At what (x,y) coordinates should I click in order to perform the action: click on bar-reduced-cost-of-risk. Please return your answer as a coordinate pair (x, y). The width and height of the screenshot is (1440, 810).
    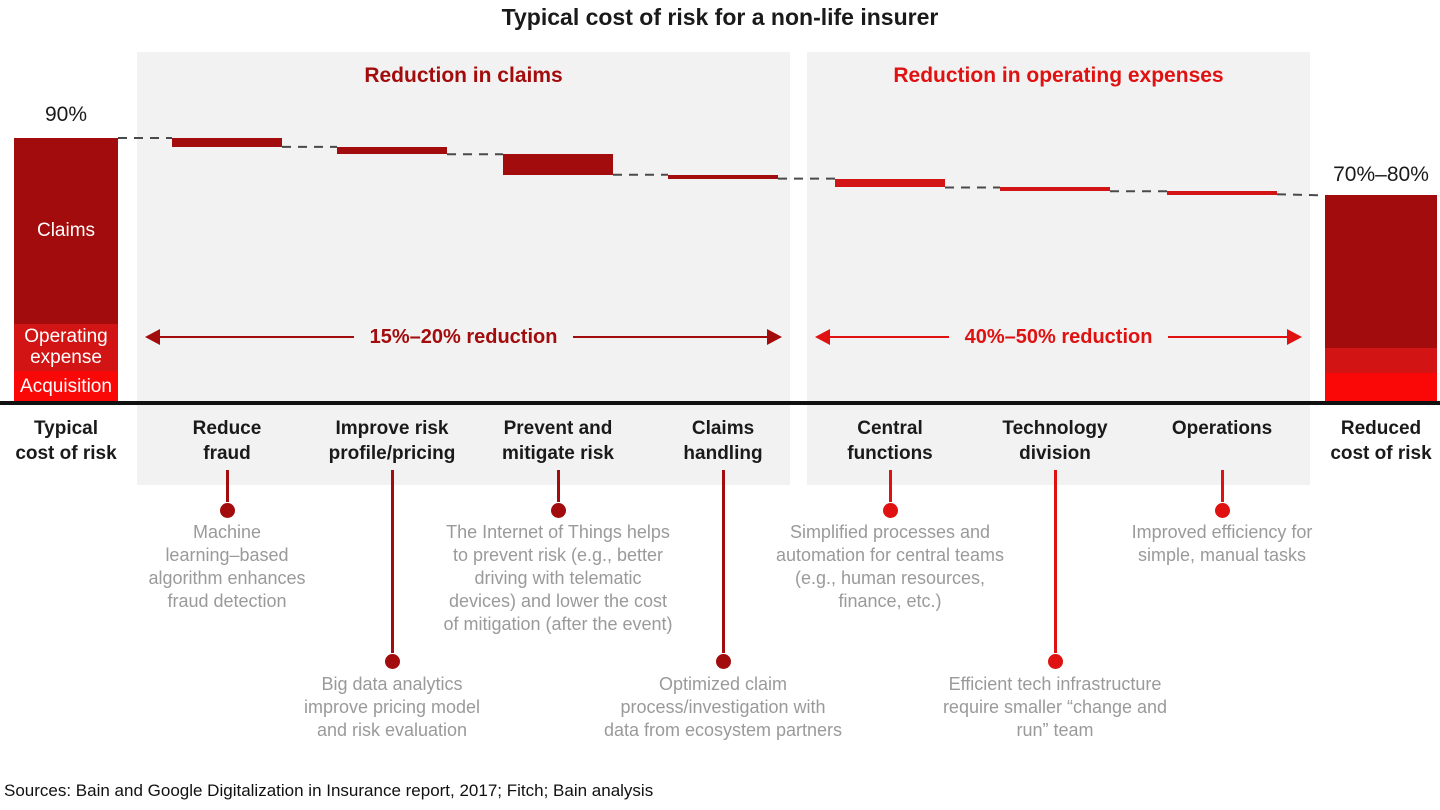
    Looking at the image, I should click on (1381, 299).